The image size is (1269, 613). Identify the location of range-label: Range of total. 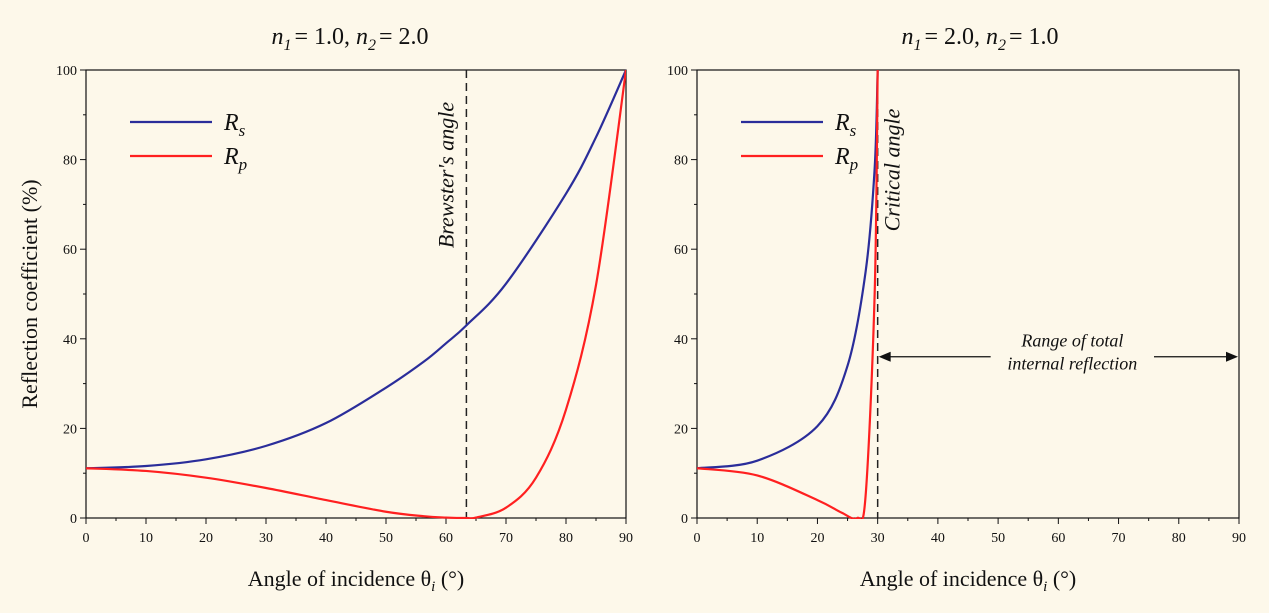
(1071, 341).